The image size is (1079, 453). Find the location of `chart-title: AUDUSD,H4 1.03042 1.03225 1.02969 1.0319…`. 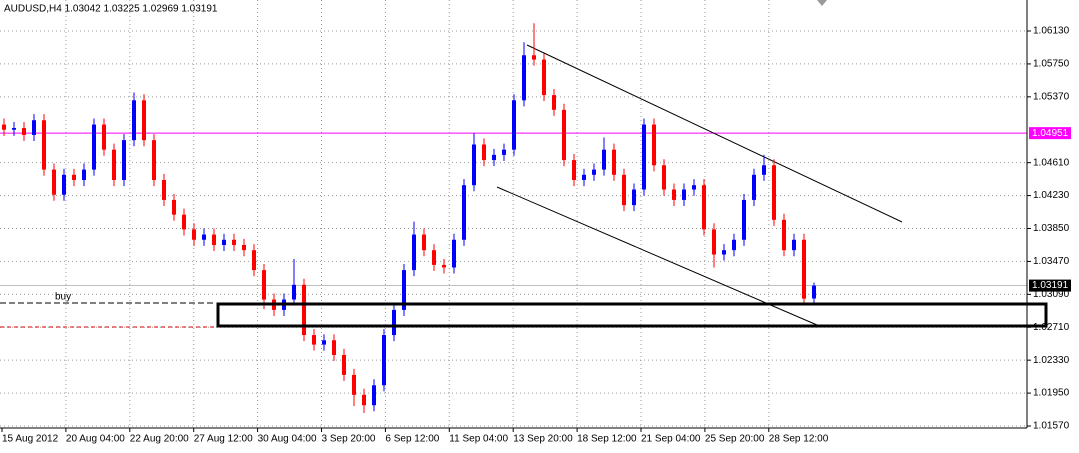

chart-title: AUDUSD,H4 1.03042 1.03225 1.02969 1.0319… is located at coordinates (111, 9).